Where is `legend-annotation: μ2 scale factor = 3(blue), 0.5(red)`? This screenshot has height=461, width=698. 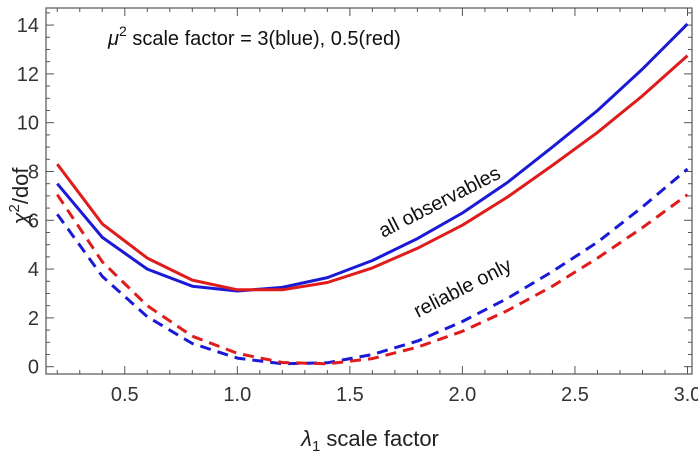 legend-annotation: μ2 scale factor = 3(blue), 0.5(red) is located at coordinates (254, 36).